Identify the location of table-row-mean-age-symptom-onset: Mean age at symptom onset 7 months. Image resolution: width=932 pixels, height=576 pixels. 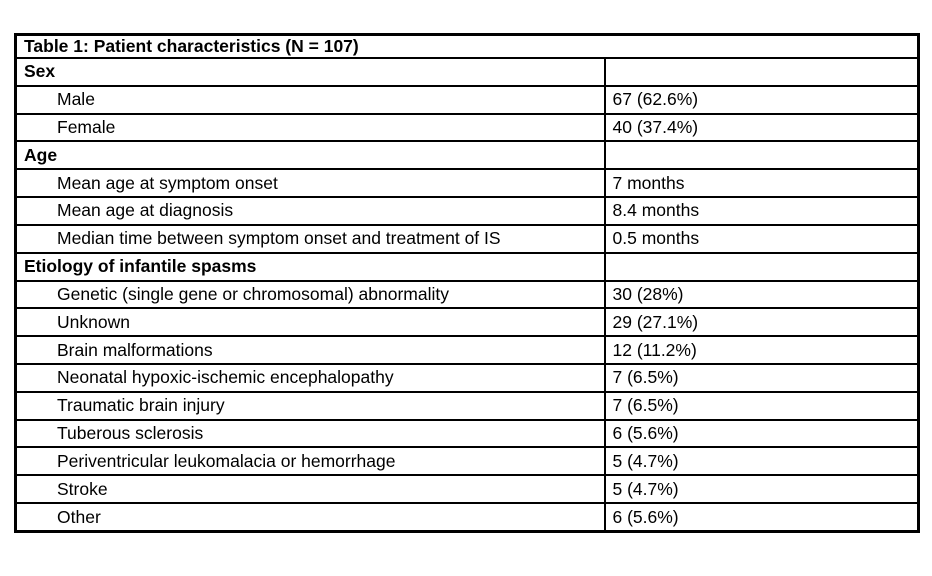
(467, 183).